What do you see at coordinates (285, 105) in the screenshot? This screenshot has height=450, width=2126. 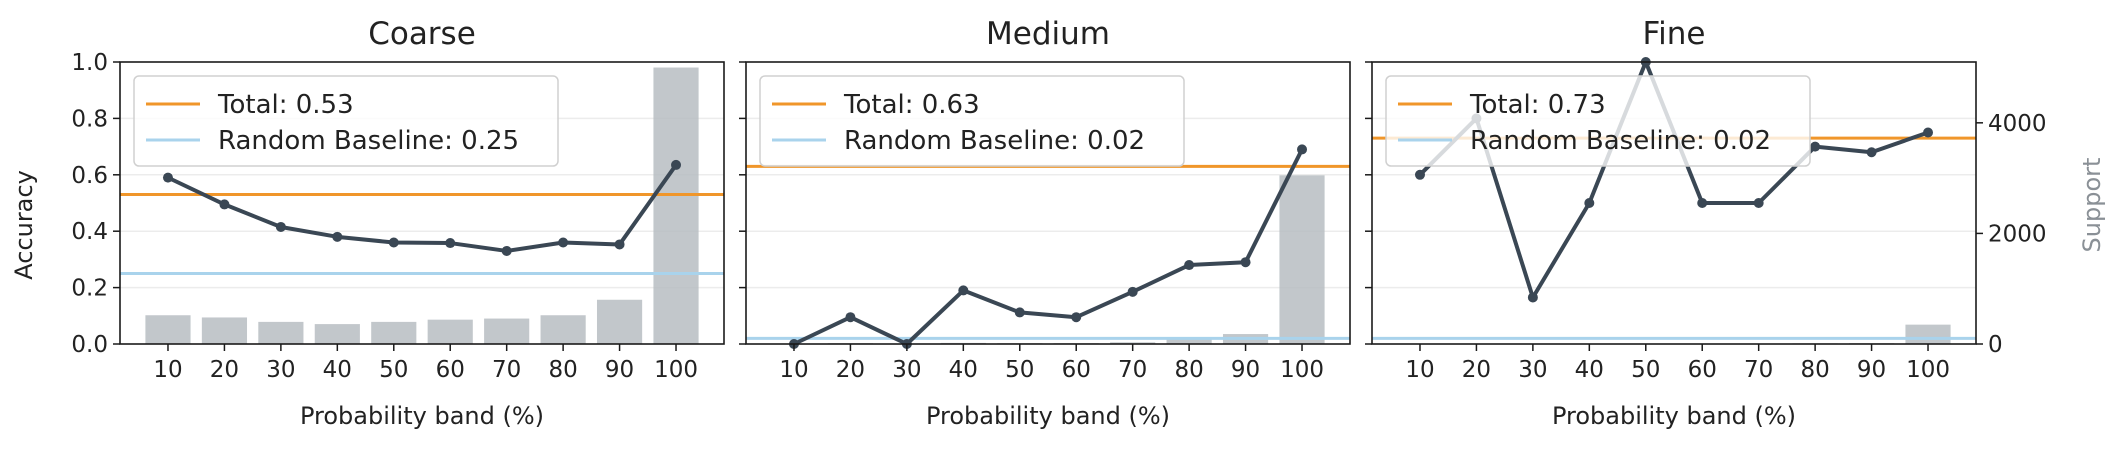 I see `legend-total-label: Total: 0.53` at bounding box center [285, 105].